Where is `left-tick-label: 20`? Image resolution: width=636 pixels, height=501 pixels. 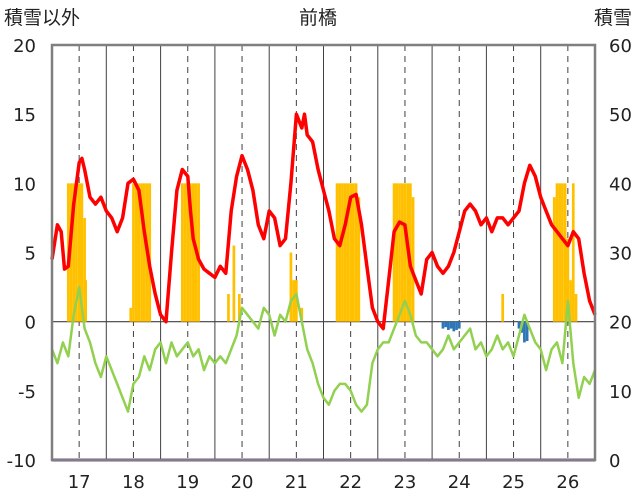 left-tick-label: 20 is located at coordinates (24, 46).